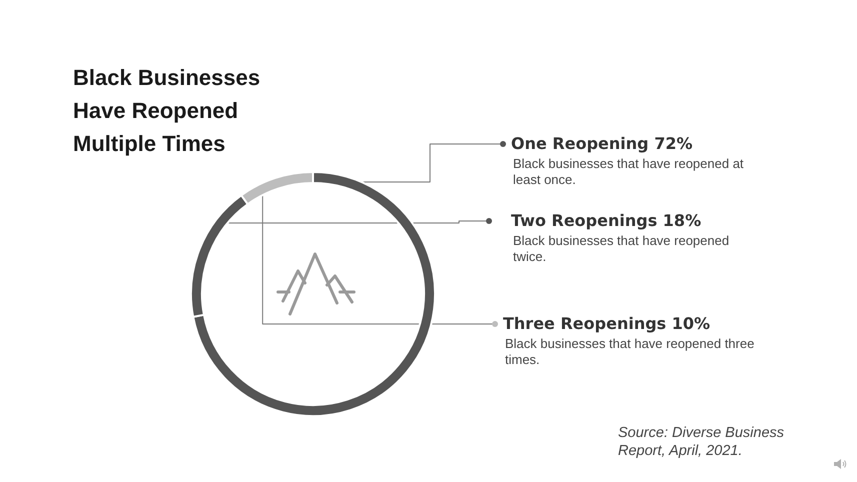 The height and width of the screenshot is (482, 857). What do you see at coordinates (691, 323) in the screenshot?
I see `data-label: 10%` at bounding box center [691, 323].